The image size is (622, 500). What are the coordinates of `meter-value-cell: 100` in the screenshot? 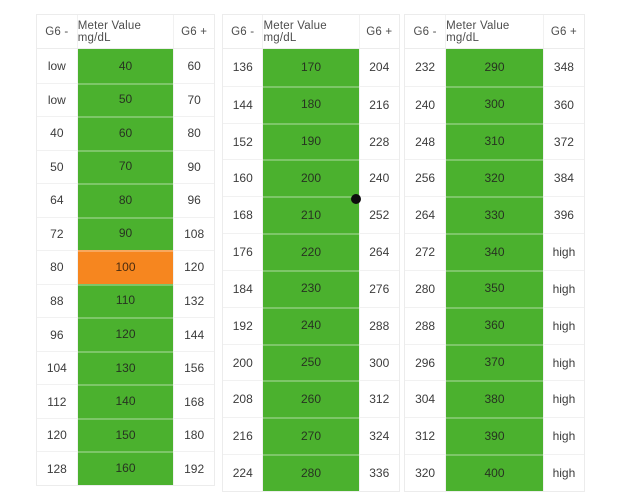 It's located at (125, 267).